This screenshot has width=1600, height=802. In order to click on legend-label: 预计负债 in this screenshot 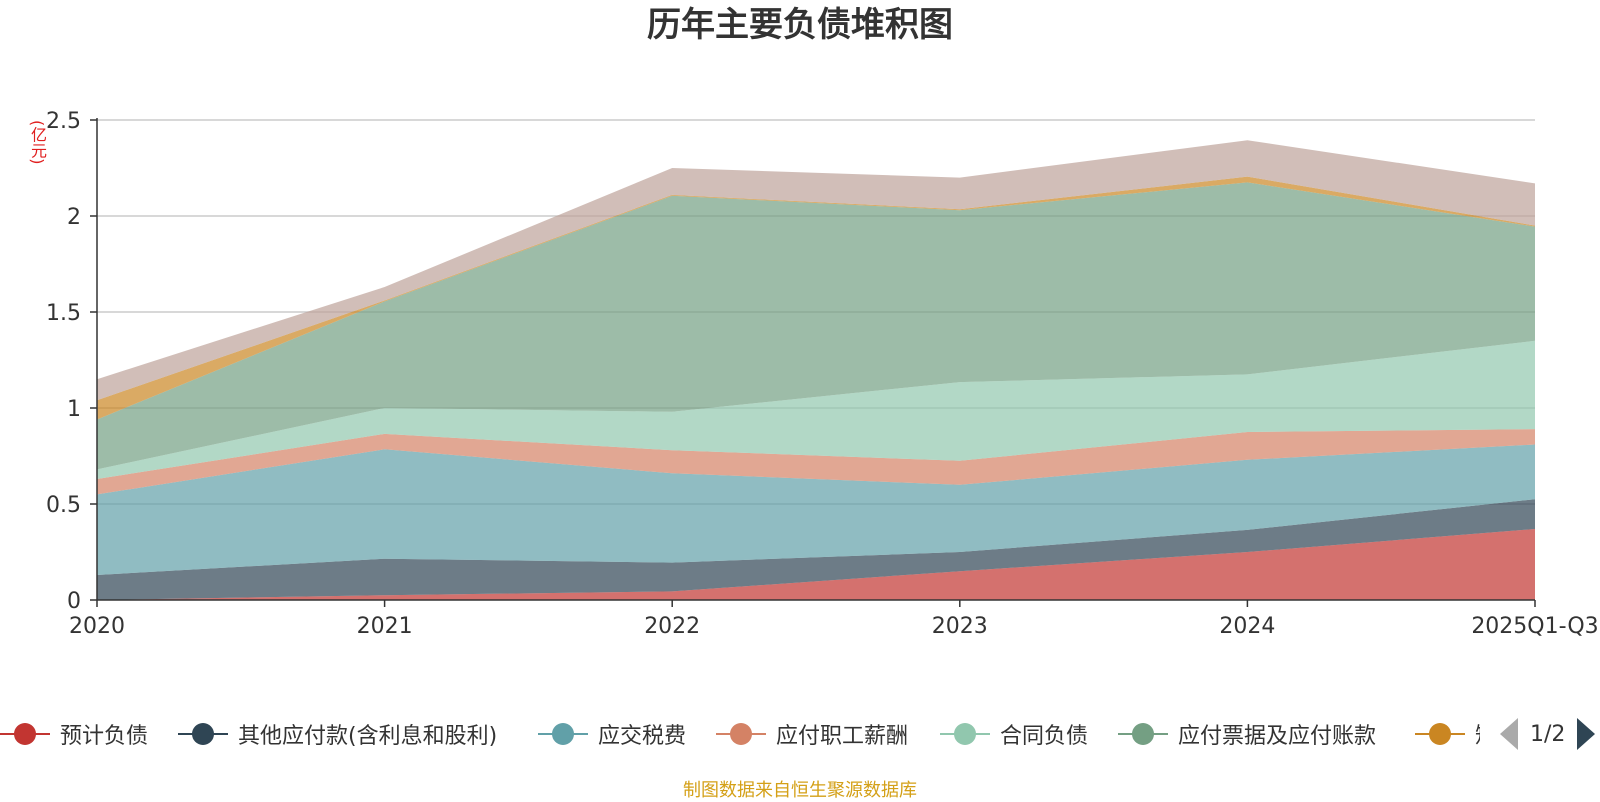, I will do `click(104, 736)`.